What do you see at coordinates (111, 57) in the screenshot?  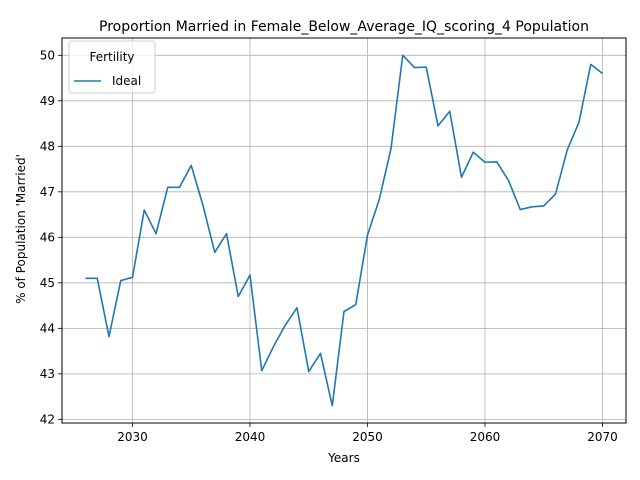 I see `legend-title: Fertility` at bounding box center [111, 57].